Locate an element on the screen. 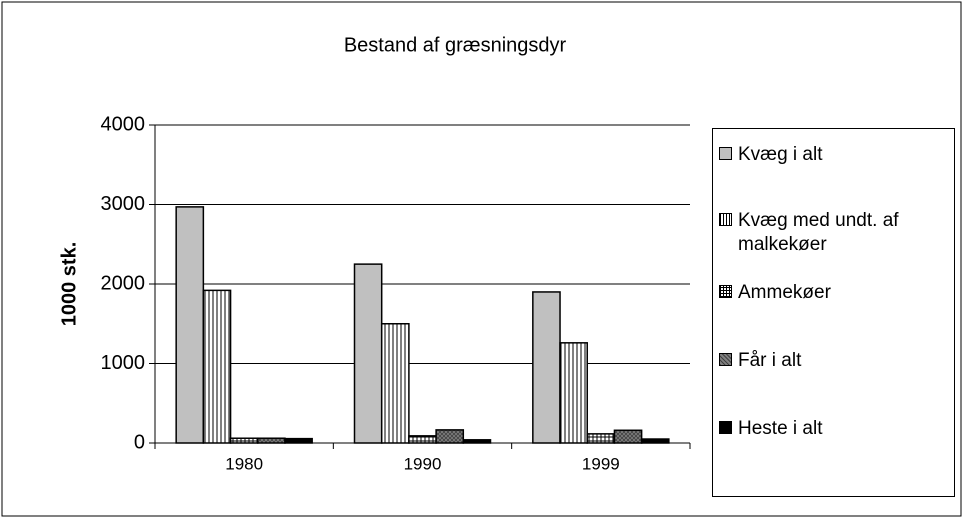 The width and height of the screenshot is (964, 519). legend-label: Kvæg med undt. af malkekøer is located at coordinates (818, 232).